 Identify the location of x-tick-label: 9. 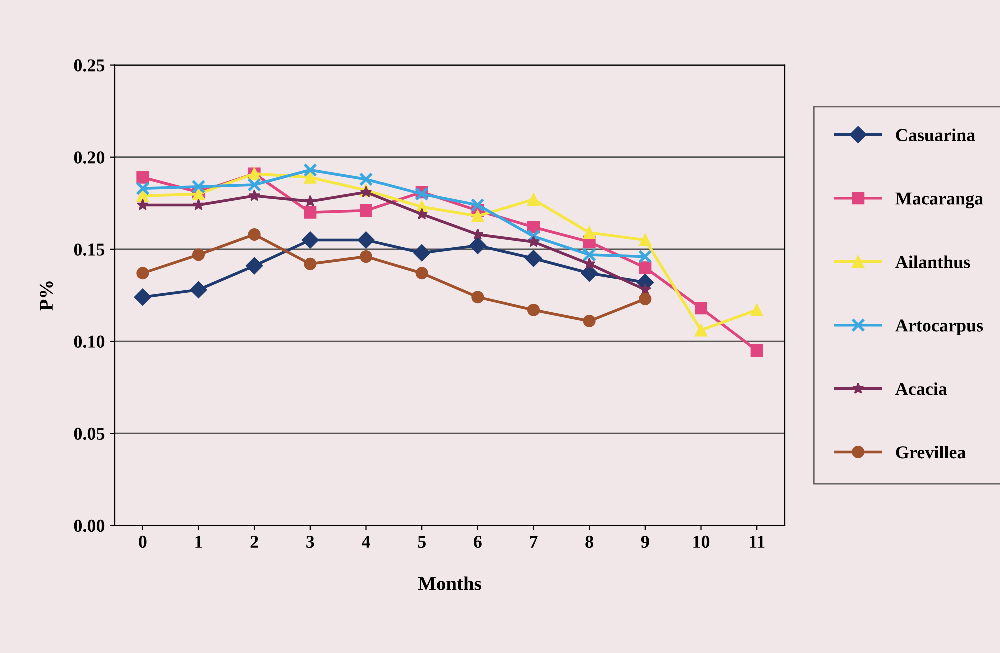
(645, 542).